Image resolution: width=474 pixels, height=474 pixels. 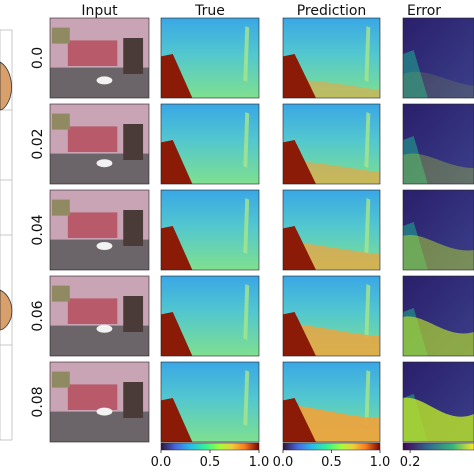 What do you see at coordinates (38, 58) in the screenshot?
I see `row-label-0: 0.0` at bounding box center [38, 58].